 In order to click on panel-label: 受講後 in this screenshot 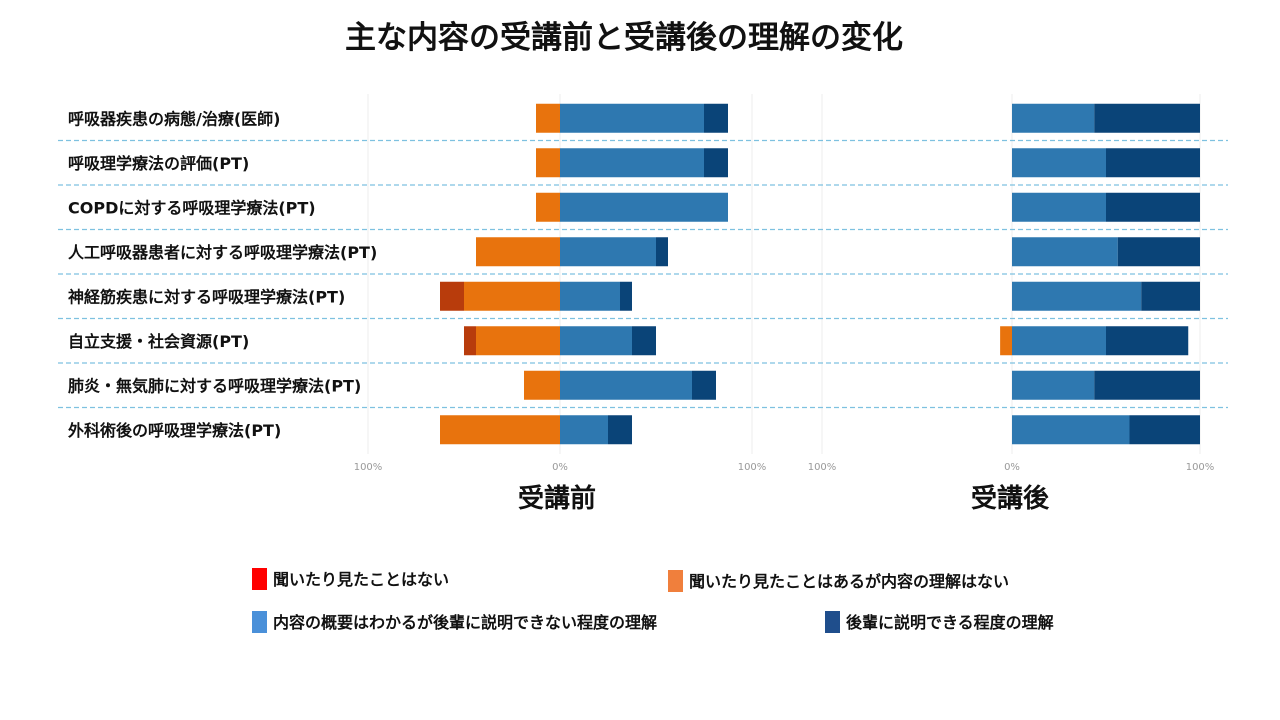, I will do `click(1010, 498)`.